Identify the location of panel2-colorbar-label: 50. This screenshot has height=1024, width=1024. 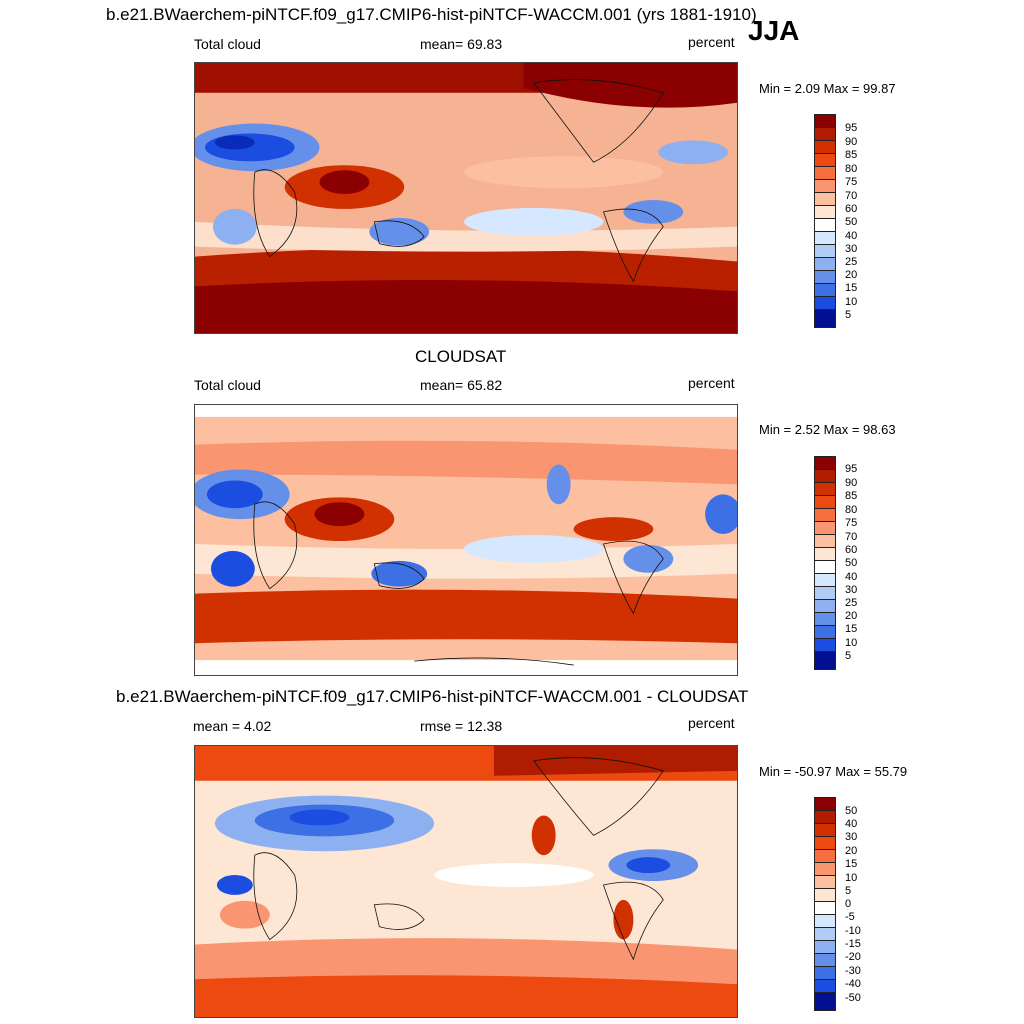
(851, 563).